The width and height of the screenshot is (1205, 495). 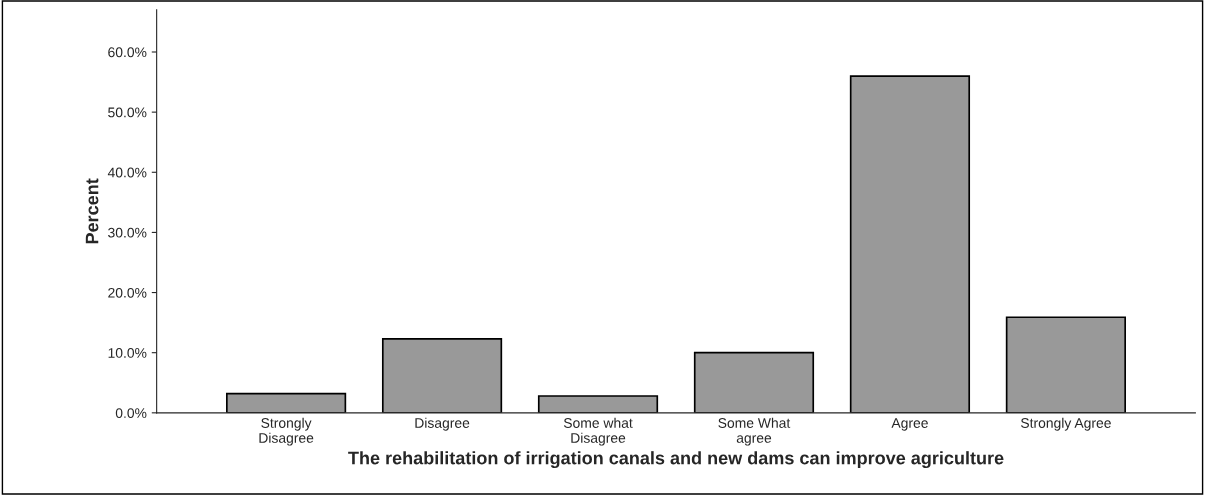 What do you see at coordinates (127, 52) in the screenshot?
I see `y-tick-label: 60.0%` at bounding box center [127, 52].